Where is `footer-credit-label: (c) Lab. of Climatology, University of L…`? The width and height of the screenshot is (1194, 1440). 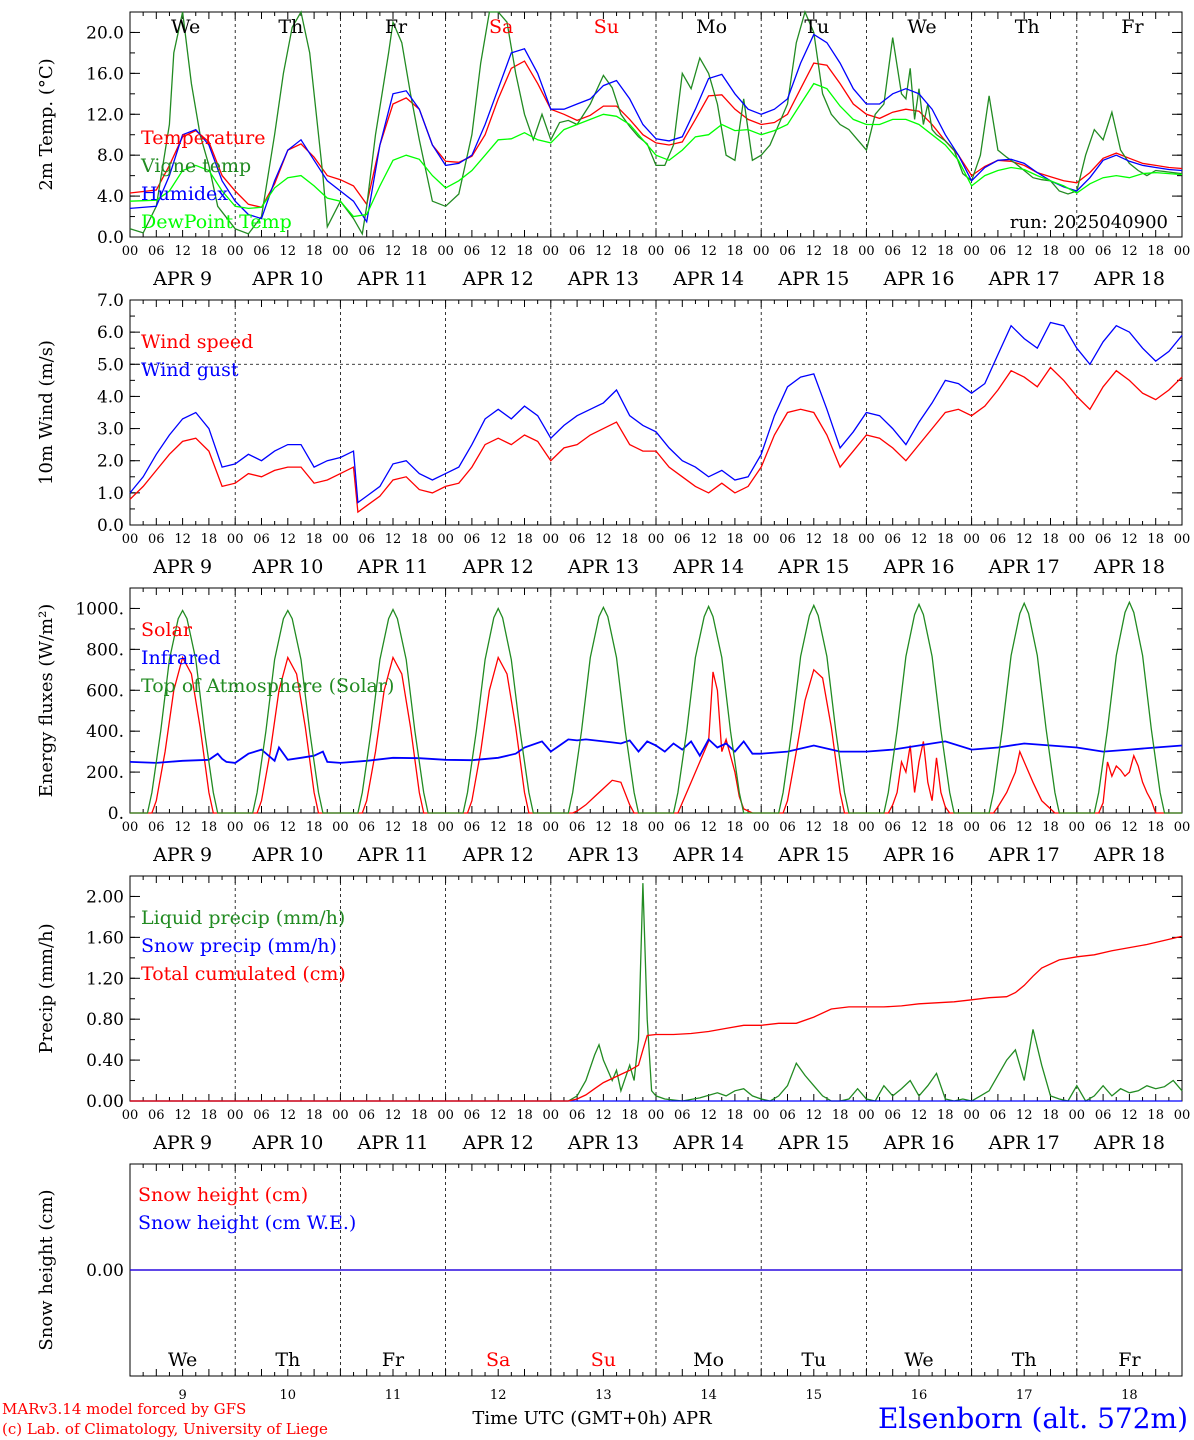 footer-credit-label: (c) Lab. of Climatology, University of L… is located at coordinates (165, 1429).